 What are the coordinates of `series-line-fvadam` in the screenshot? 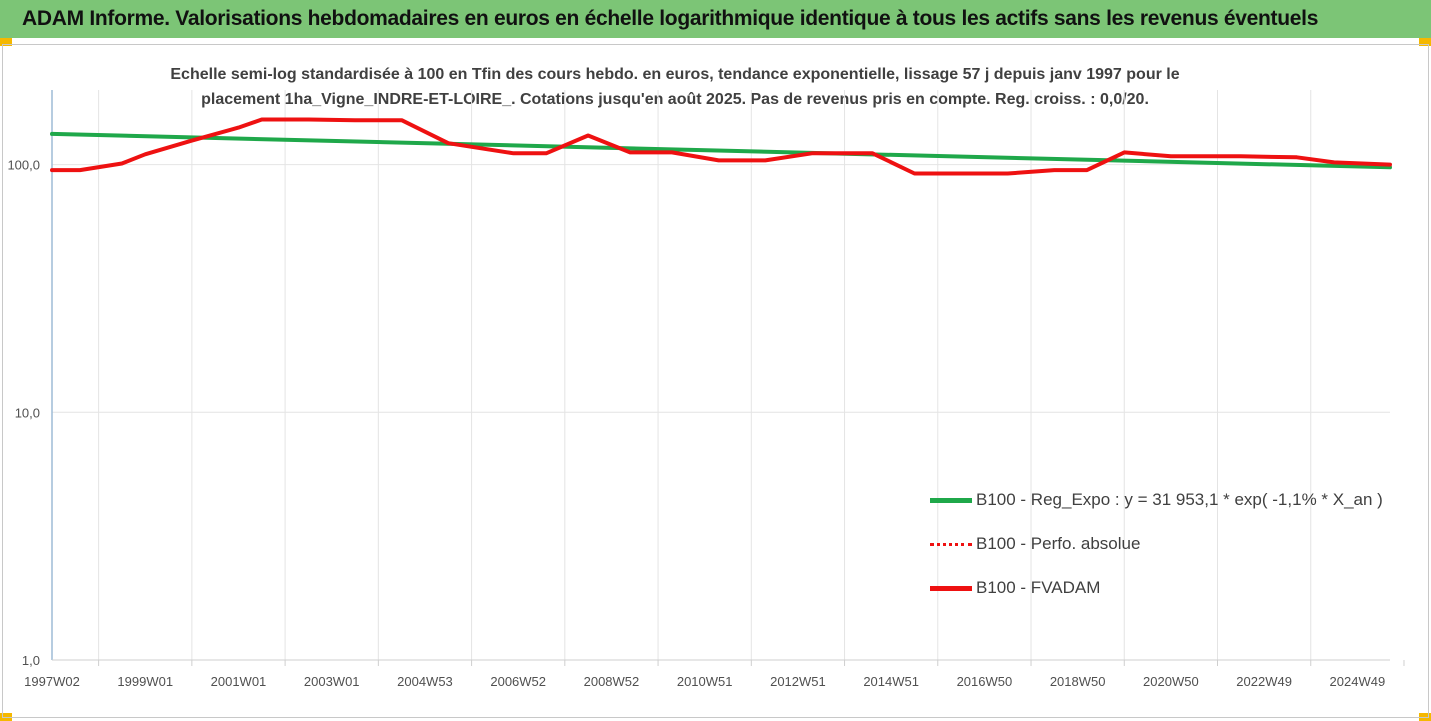 It's located at (721, 146).